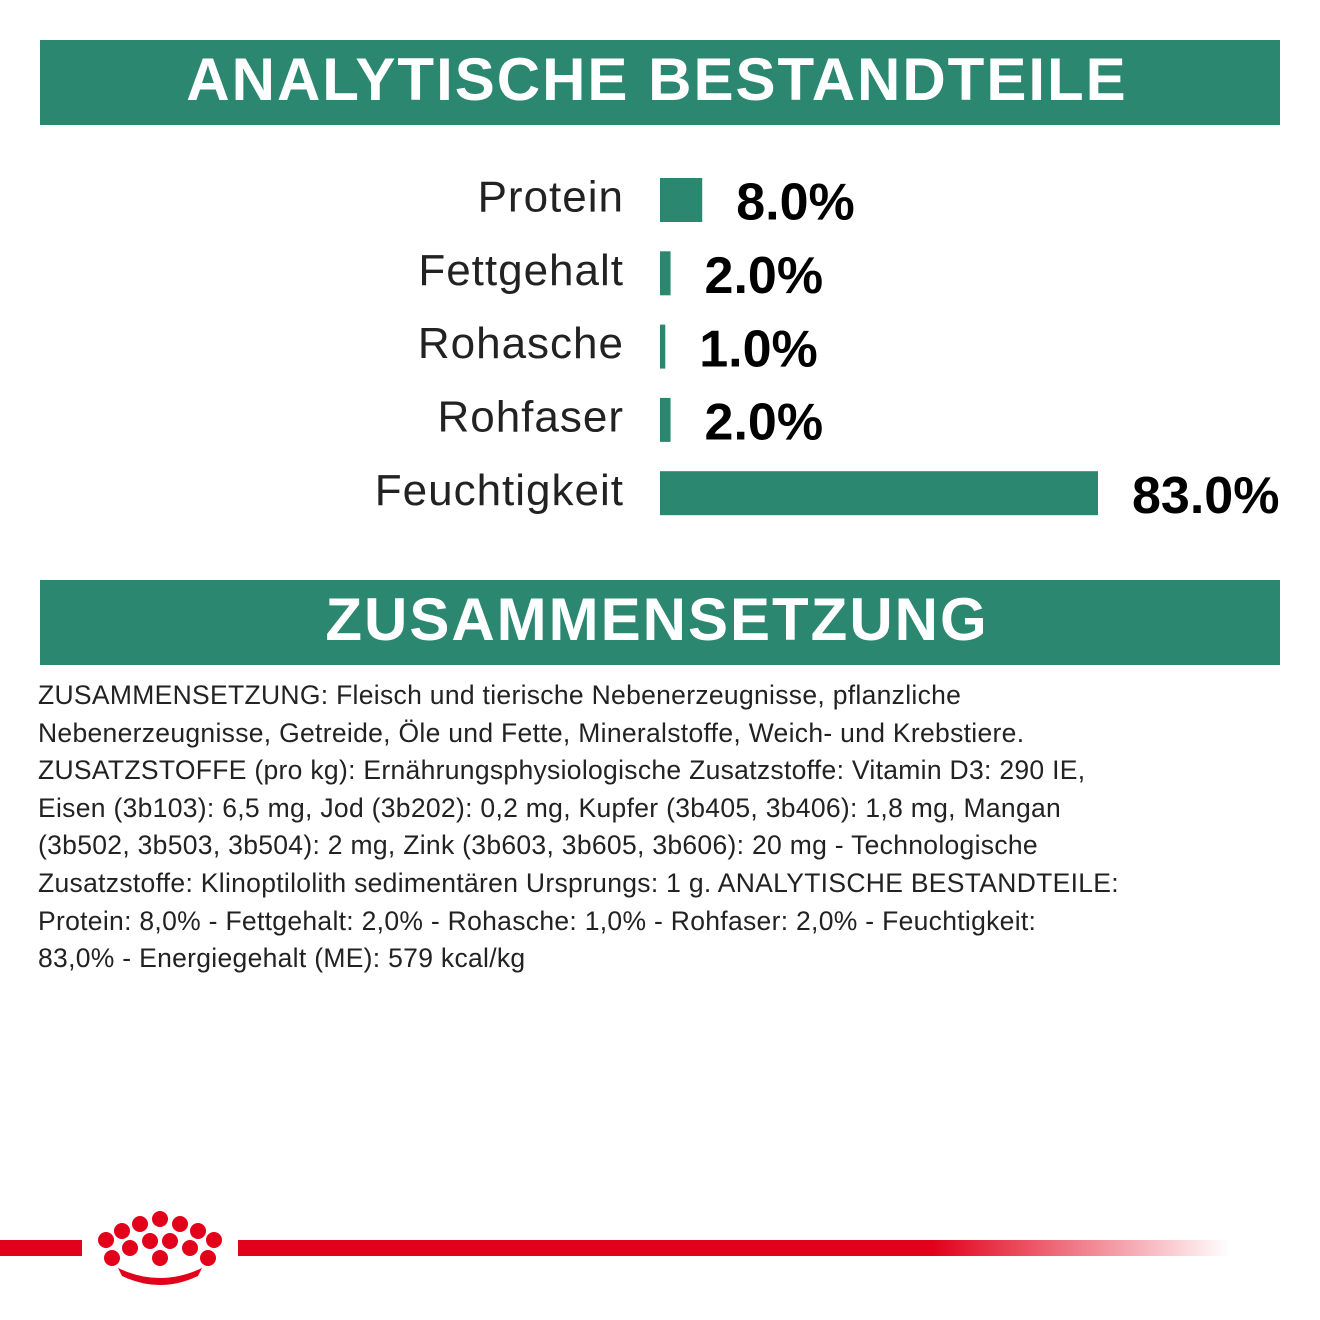 This screenshot has height=1320, width=1320. Describe the element at coordinates (282, 958) in the screenshot. I see `text-line: 83,0% - Energiegehalt (ME): 579 kcal/kg` at that location.